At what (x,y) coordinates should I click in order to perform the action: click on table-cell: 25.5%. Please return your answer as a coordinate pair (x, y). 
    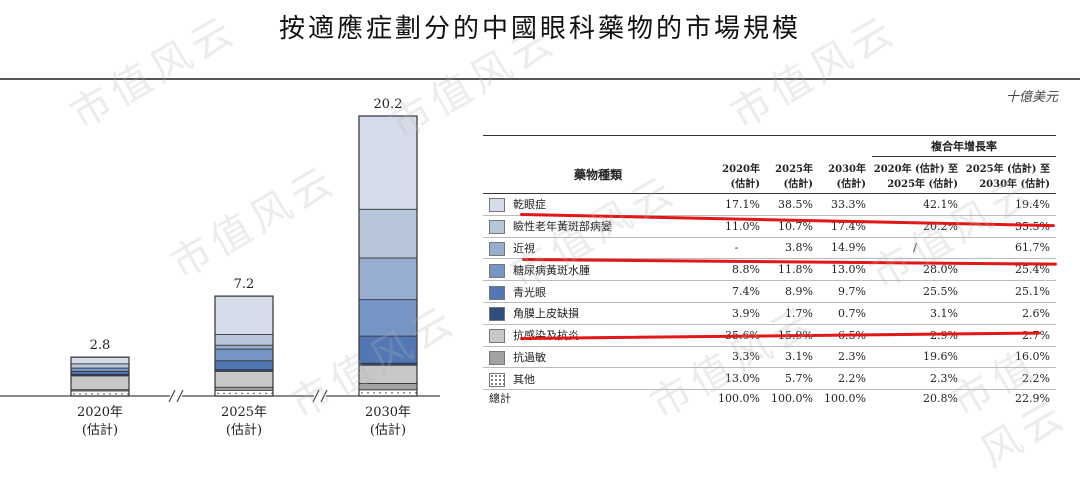
    Looking at the image, I should click on (918, 291).